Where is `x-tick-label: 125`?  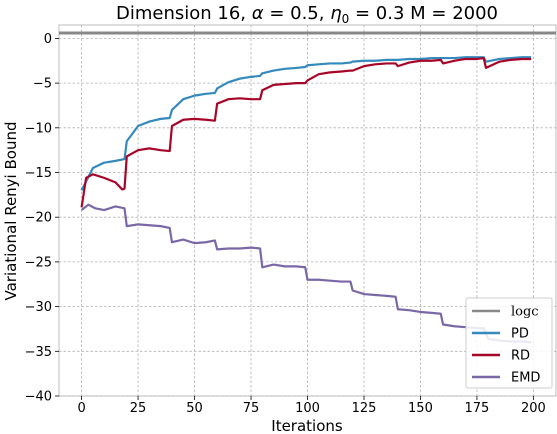
x-tick-label: 125 is located at coordinates (364, 408).